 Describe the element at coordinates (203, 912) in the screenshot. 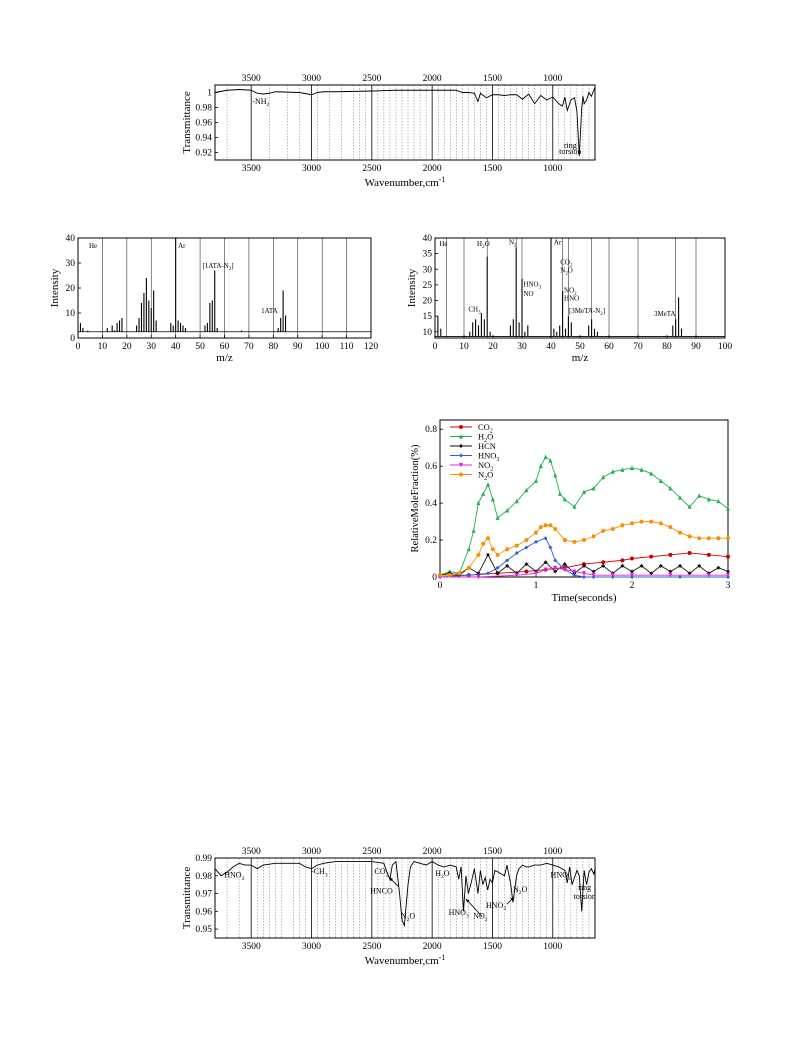

I see `y-tick-label: 0.96` at that location.